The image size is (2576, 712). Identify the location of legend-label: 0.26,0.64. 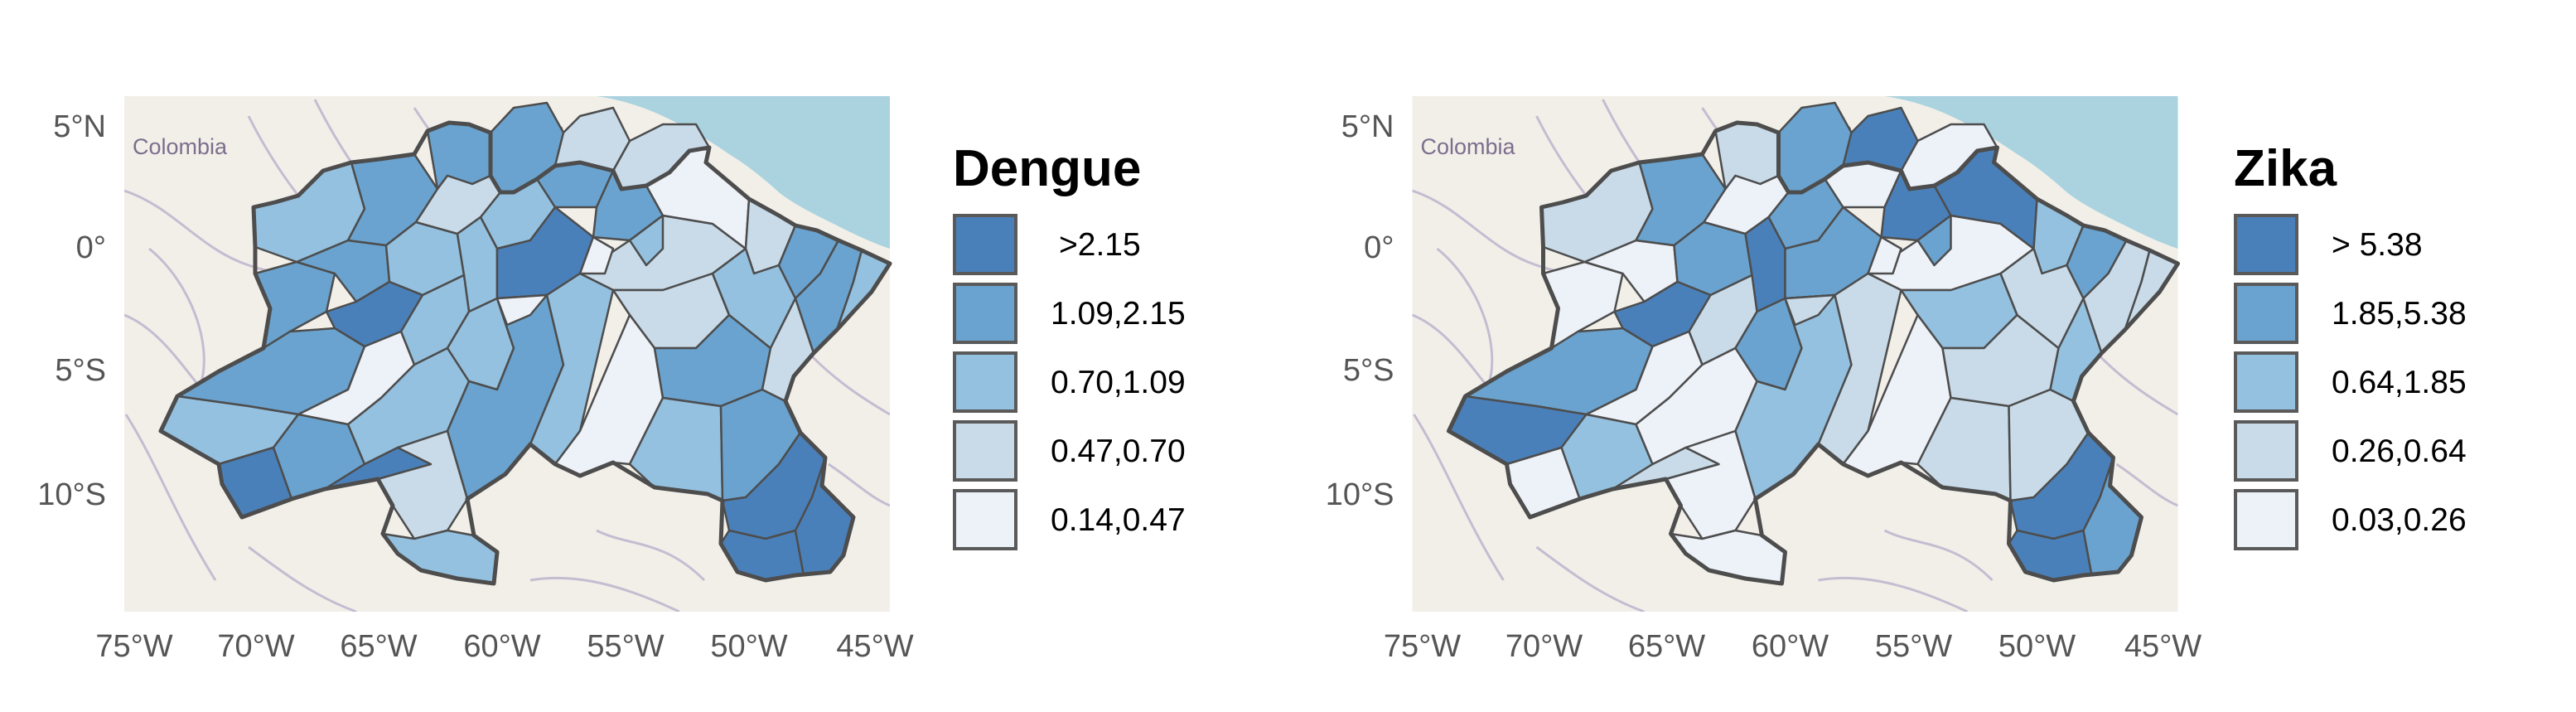
(2399, 451).